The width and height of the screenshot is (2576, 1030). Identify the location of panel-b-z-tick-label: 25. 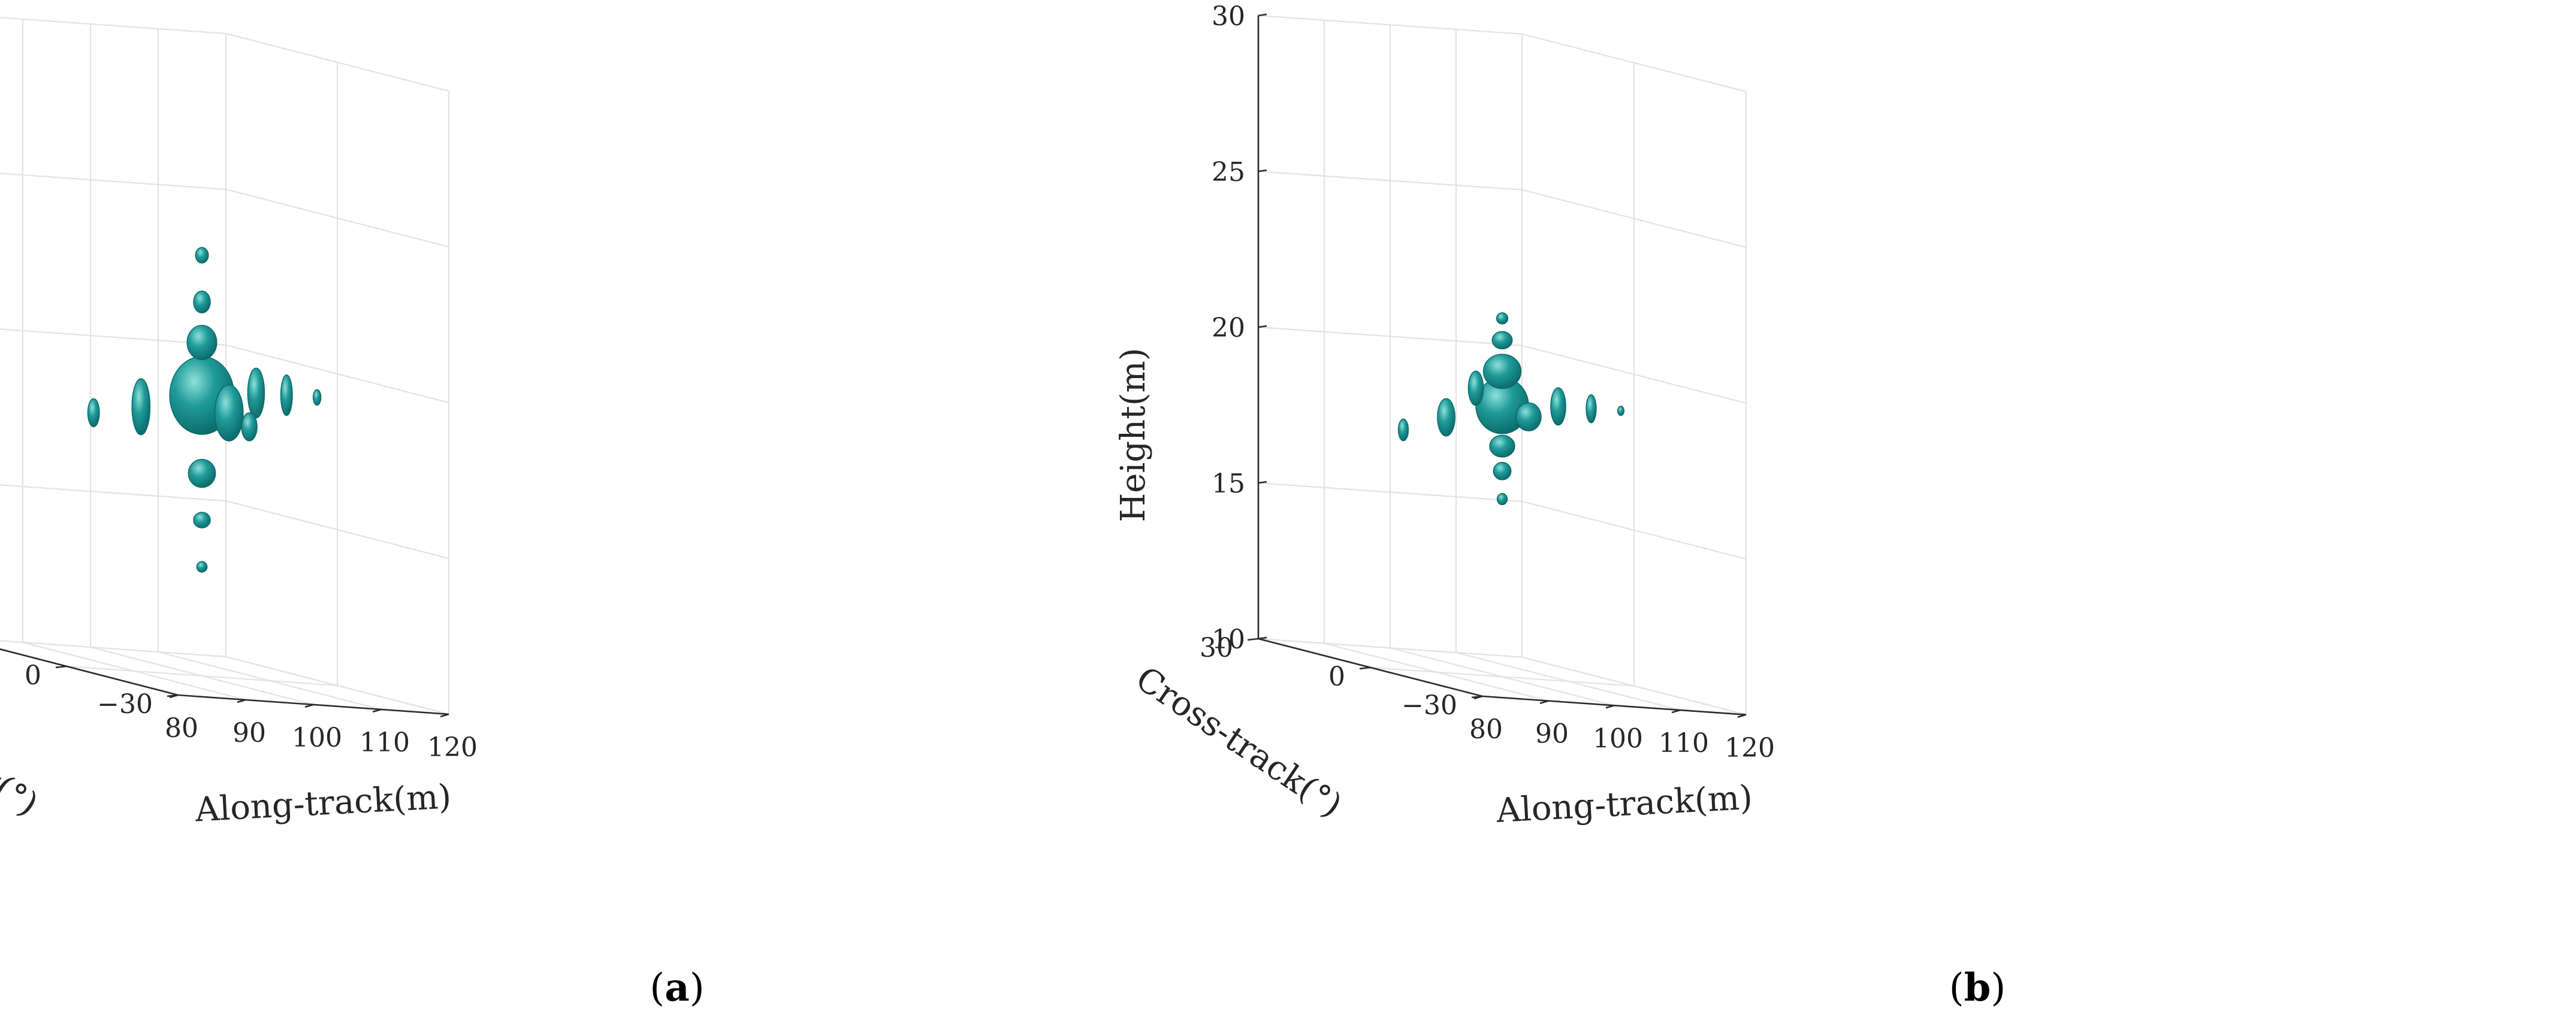
(1229, 172).